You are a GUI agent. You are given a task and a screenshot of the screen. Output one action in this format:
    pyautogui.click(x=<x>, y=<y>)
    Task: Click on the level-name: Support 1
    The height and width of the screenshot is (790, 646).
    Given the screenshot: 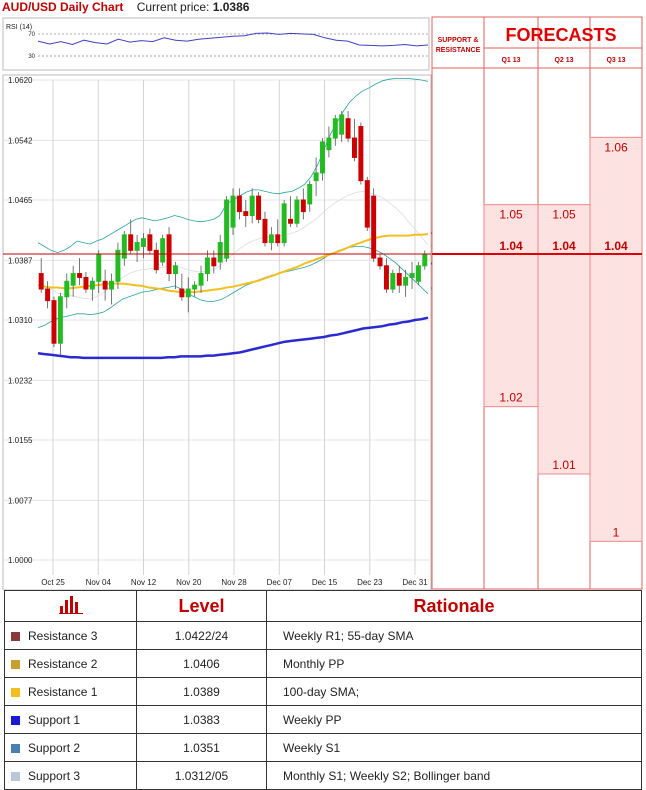 What is the action you would take?
    pyautogui.click(x=54, y=719)
    